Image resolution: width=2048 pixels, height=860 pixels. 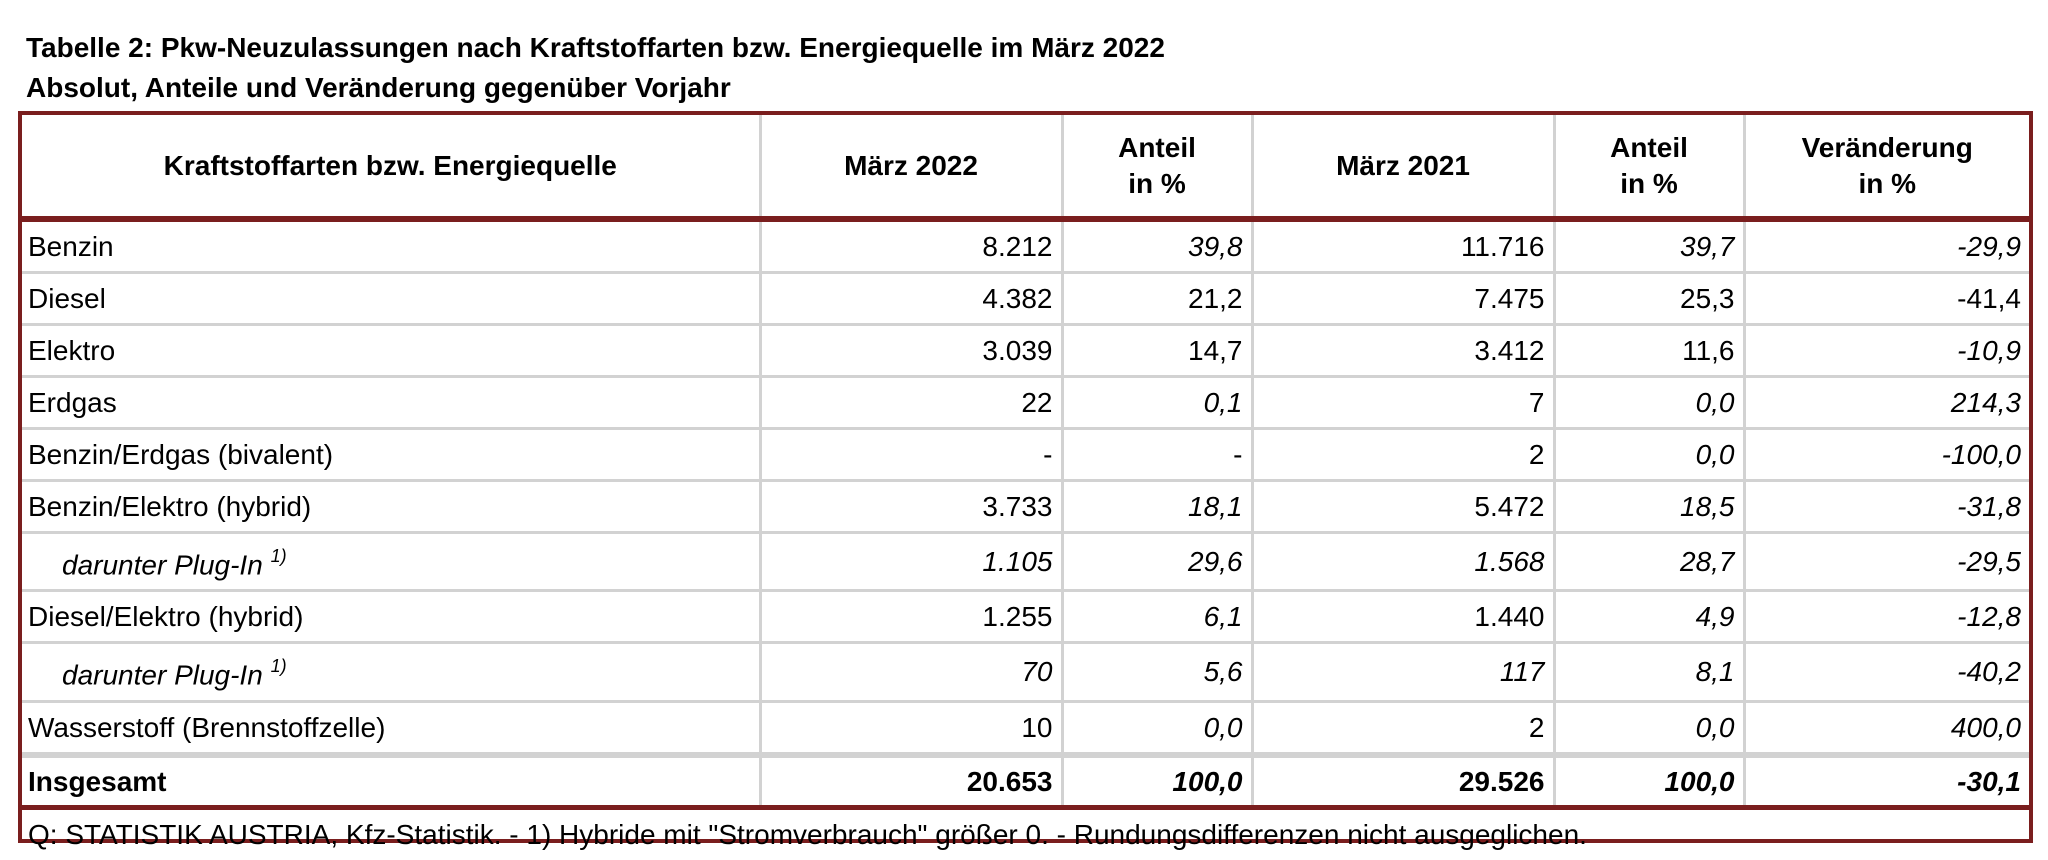 I want to click on cell-share-2022: 29,6, so click(x=1158, y=562).